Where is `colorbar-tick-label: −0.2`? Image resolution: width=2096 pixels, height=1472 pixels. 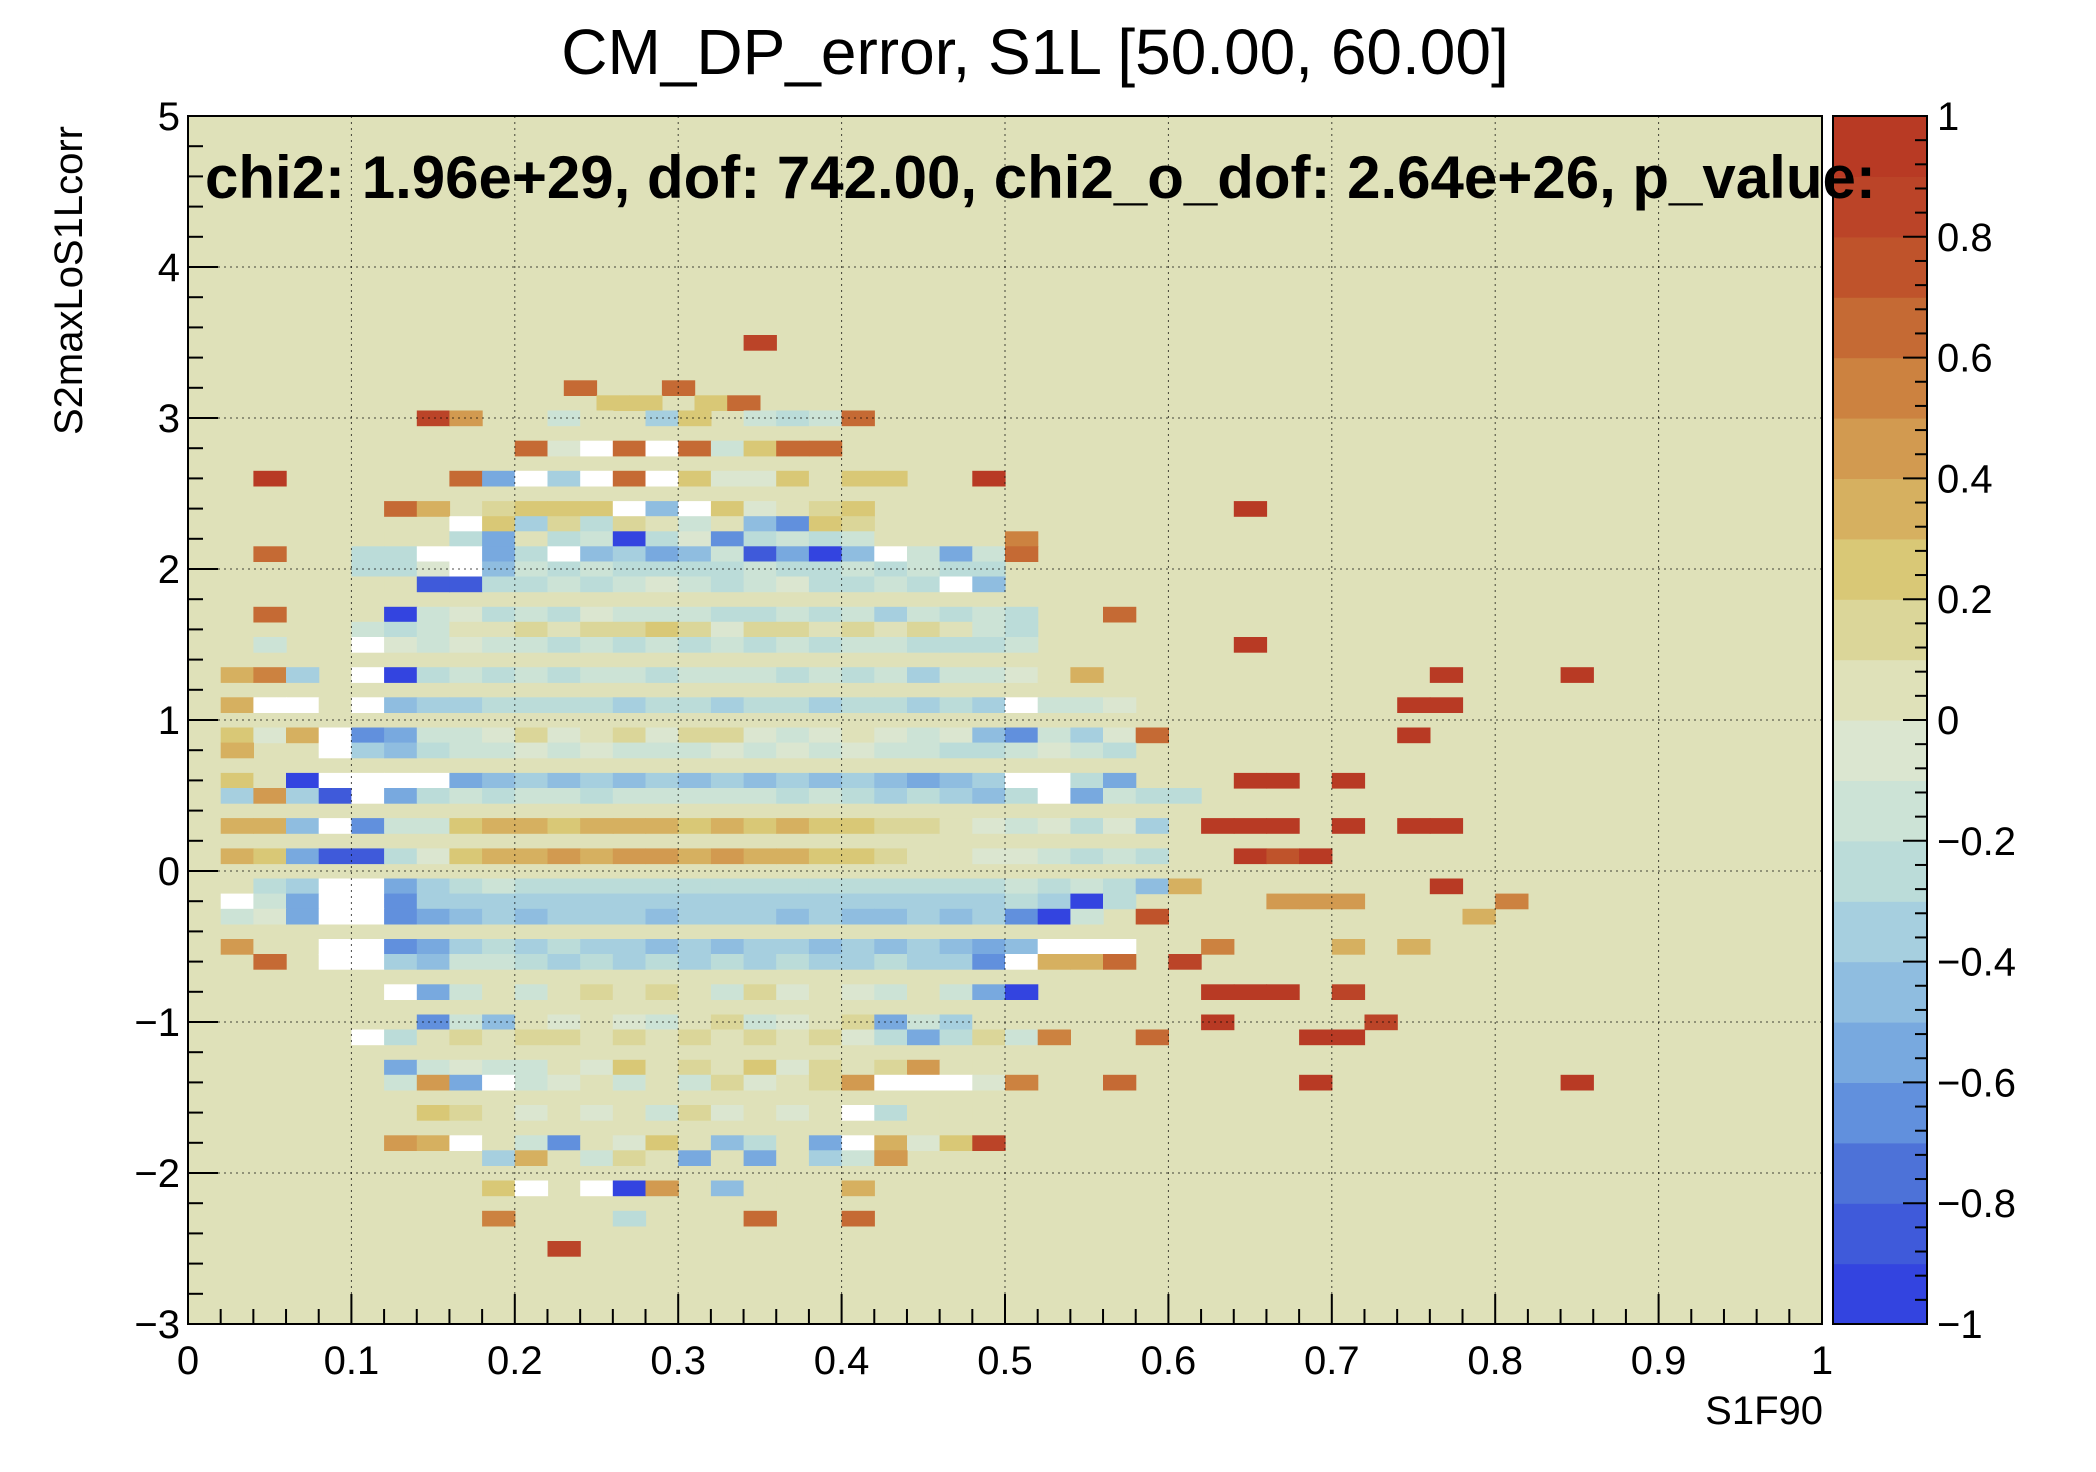 colorbar-tick-label: −0.2 is located at coordinates (1976, 842).